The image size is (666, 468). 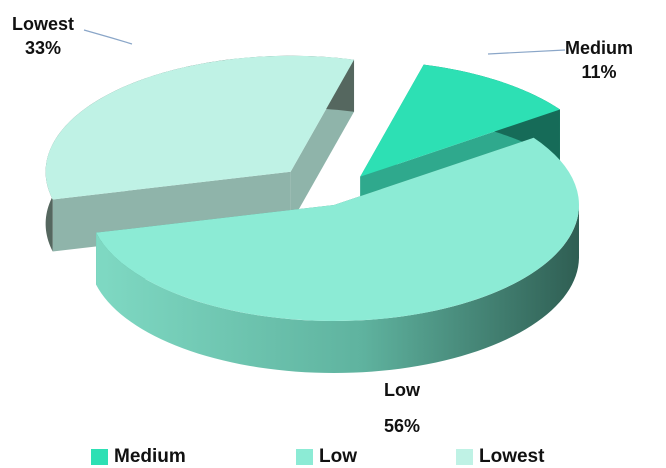 I want to click on legend-label-low: Low, so click(x=338, y=456).